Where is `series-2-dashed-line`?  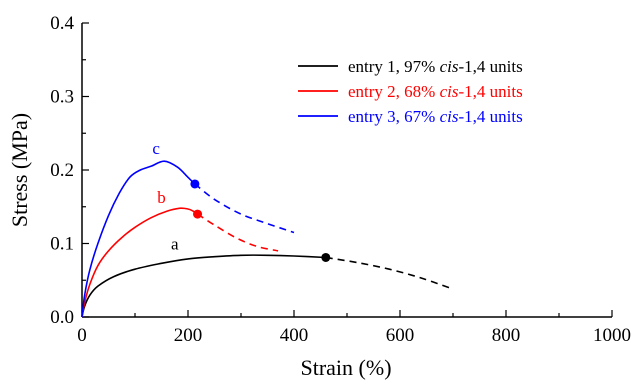
series-2-dashed-line is located at coordinates (238, 232).